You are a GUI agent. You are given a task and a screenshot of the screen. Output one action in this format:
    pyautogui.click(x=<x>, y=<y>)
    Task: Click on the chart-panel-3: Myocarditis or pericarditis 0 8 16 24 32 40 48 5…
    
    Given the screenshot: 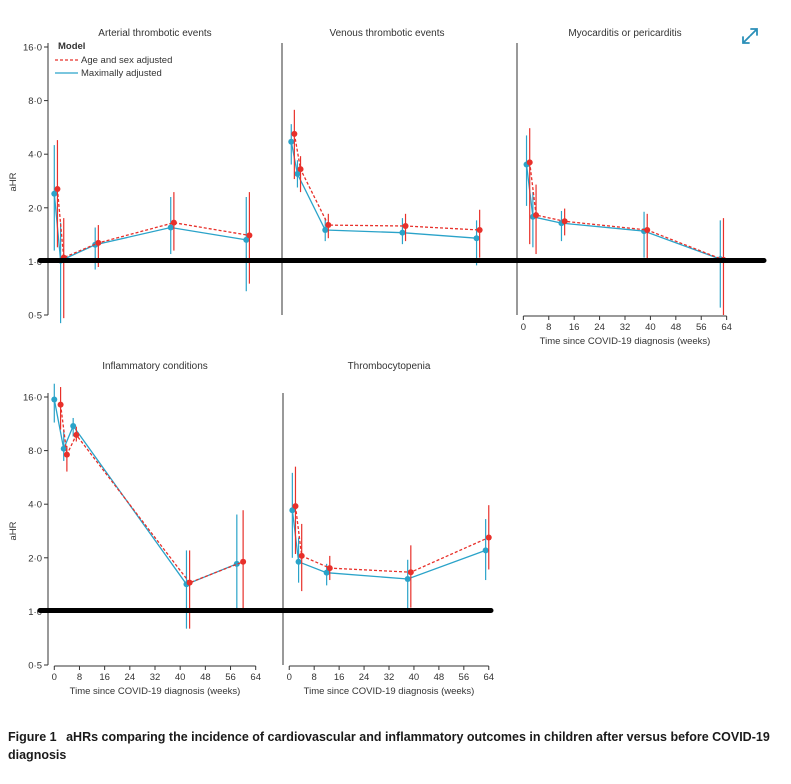 What is the action you would take?
    pyautogui.click(x=624, y=187)
    